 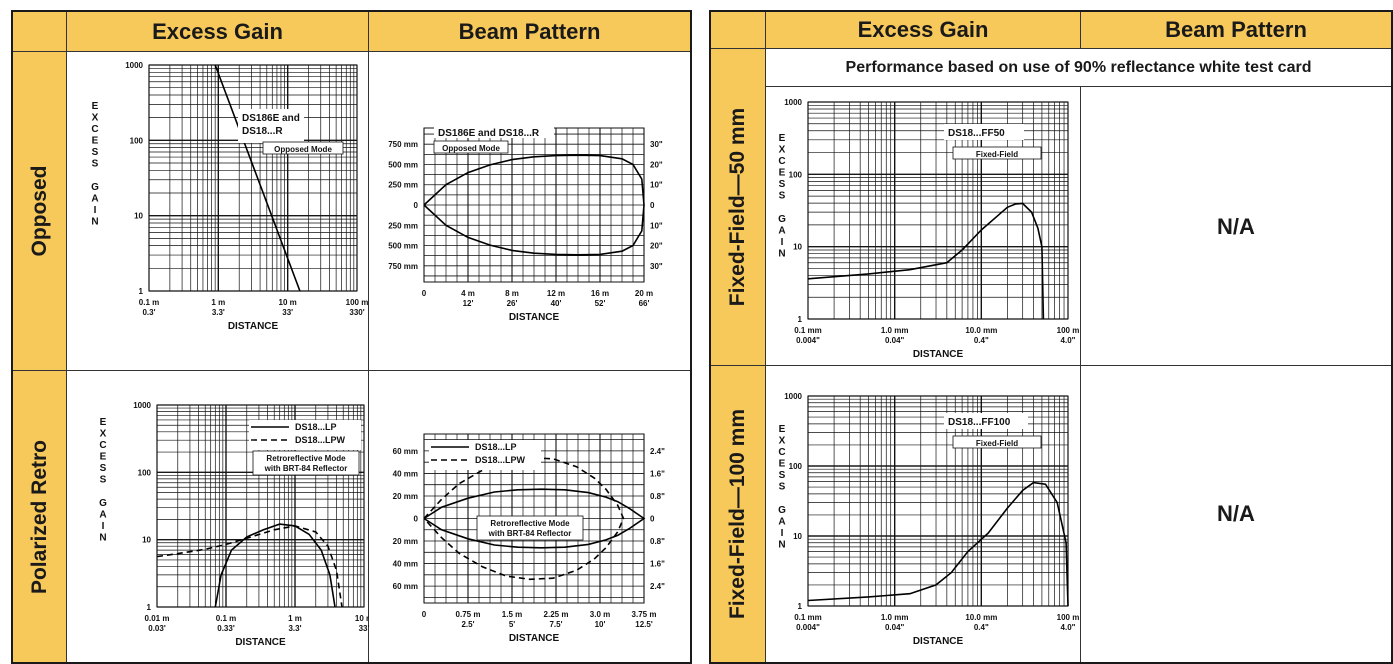 What do you see at coordinates (1068, 330) in the screenshot?
I see `x-tick-label: 100 m` at bounding box center [1068, 330].